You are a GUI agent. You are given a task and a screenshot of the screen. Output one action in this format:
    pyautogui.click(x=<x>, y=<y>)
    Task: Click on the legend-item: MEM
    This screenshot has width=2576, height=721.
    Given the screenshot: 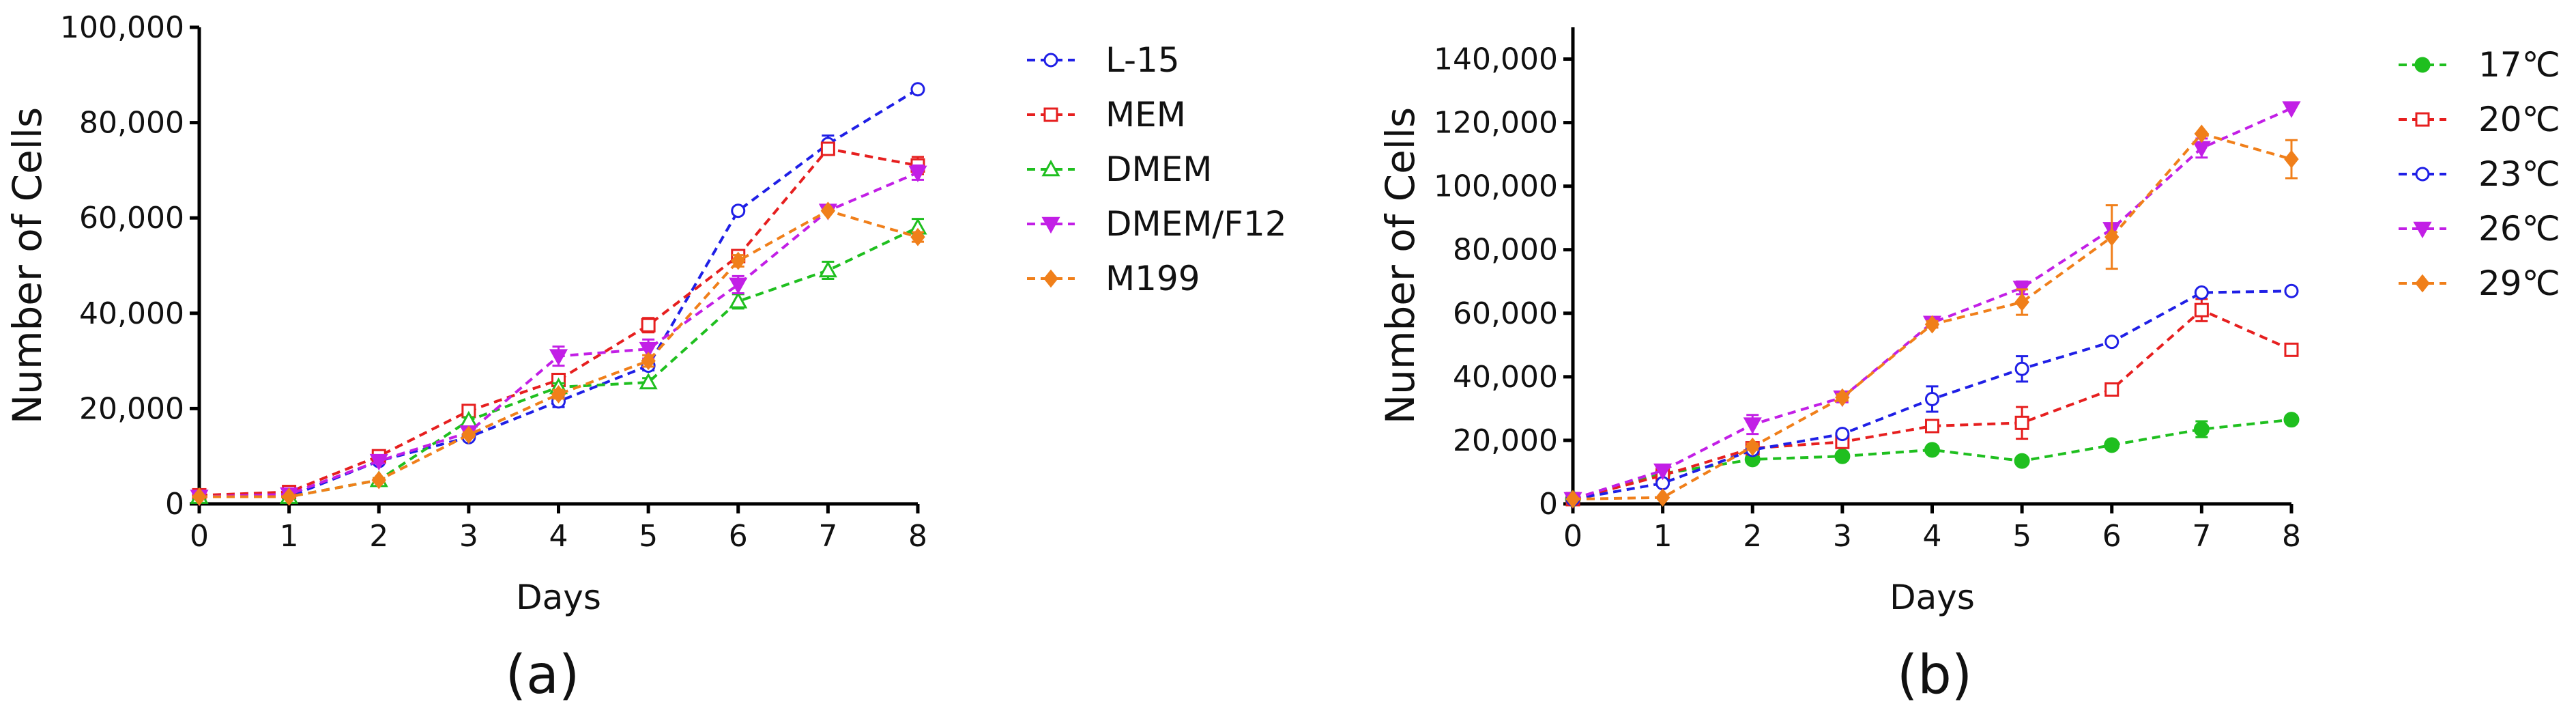 What is the action you would take?
    pyautogui.click(x=1106, y=115)
    